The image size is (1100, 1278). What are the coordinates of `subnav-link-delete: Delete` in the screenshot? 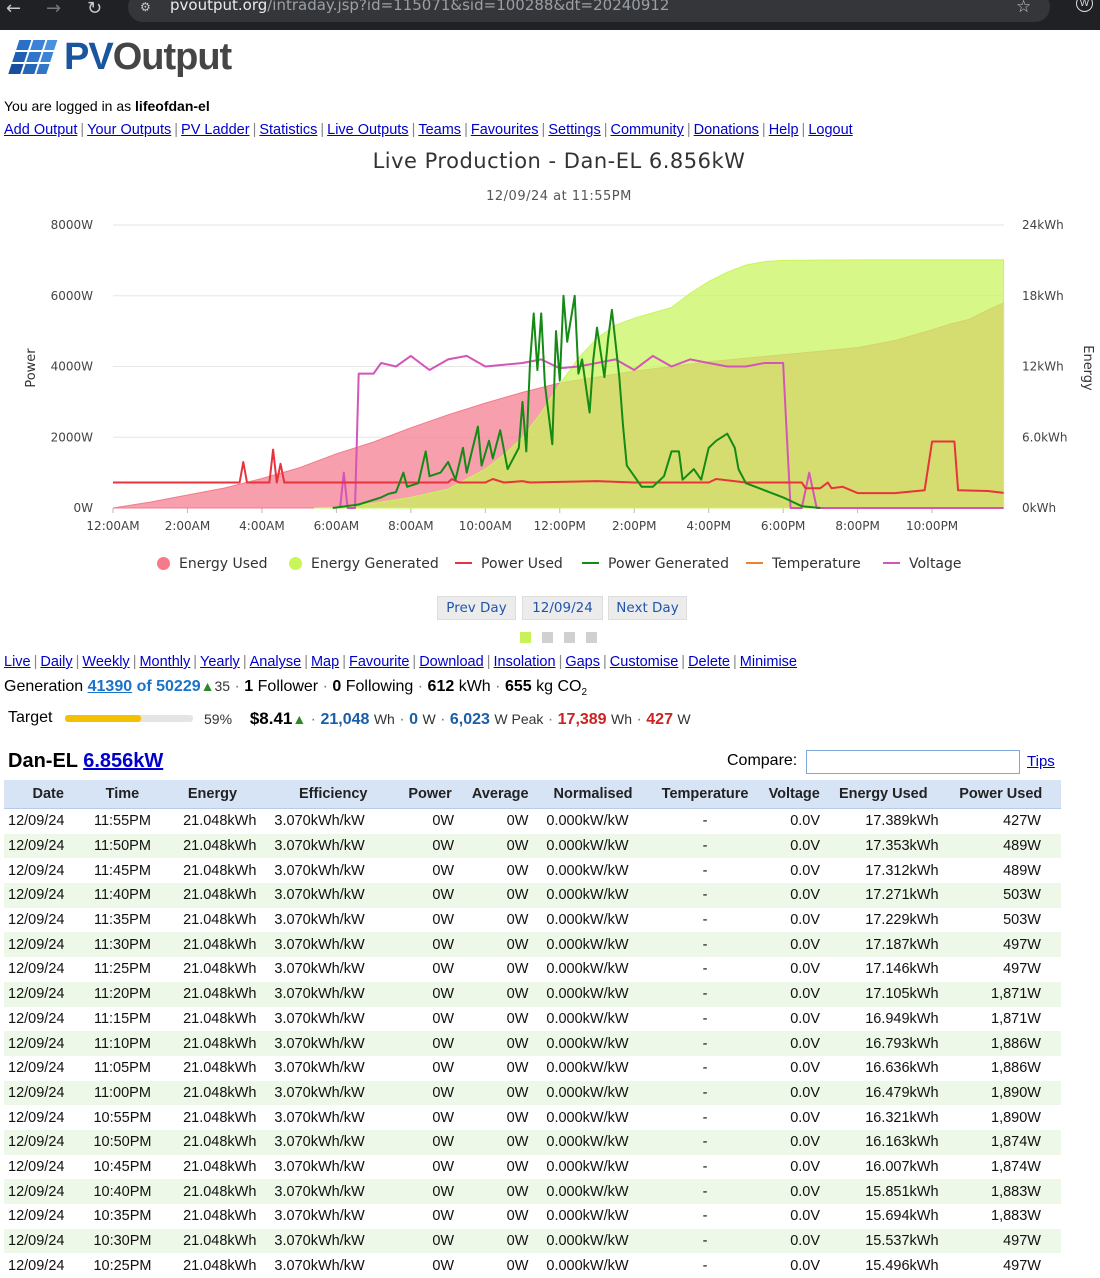 It's located at (709, 662).